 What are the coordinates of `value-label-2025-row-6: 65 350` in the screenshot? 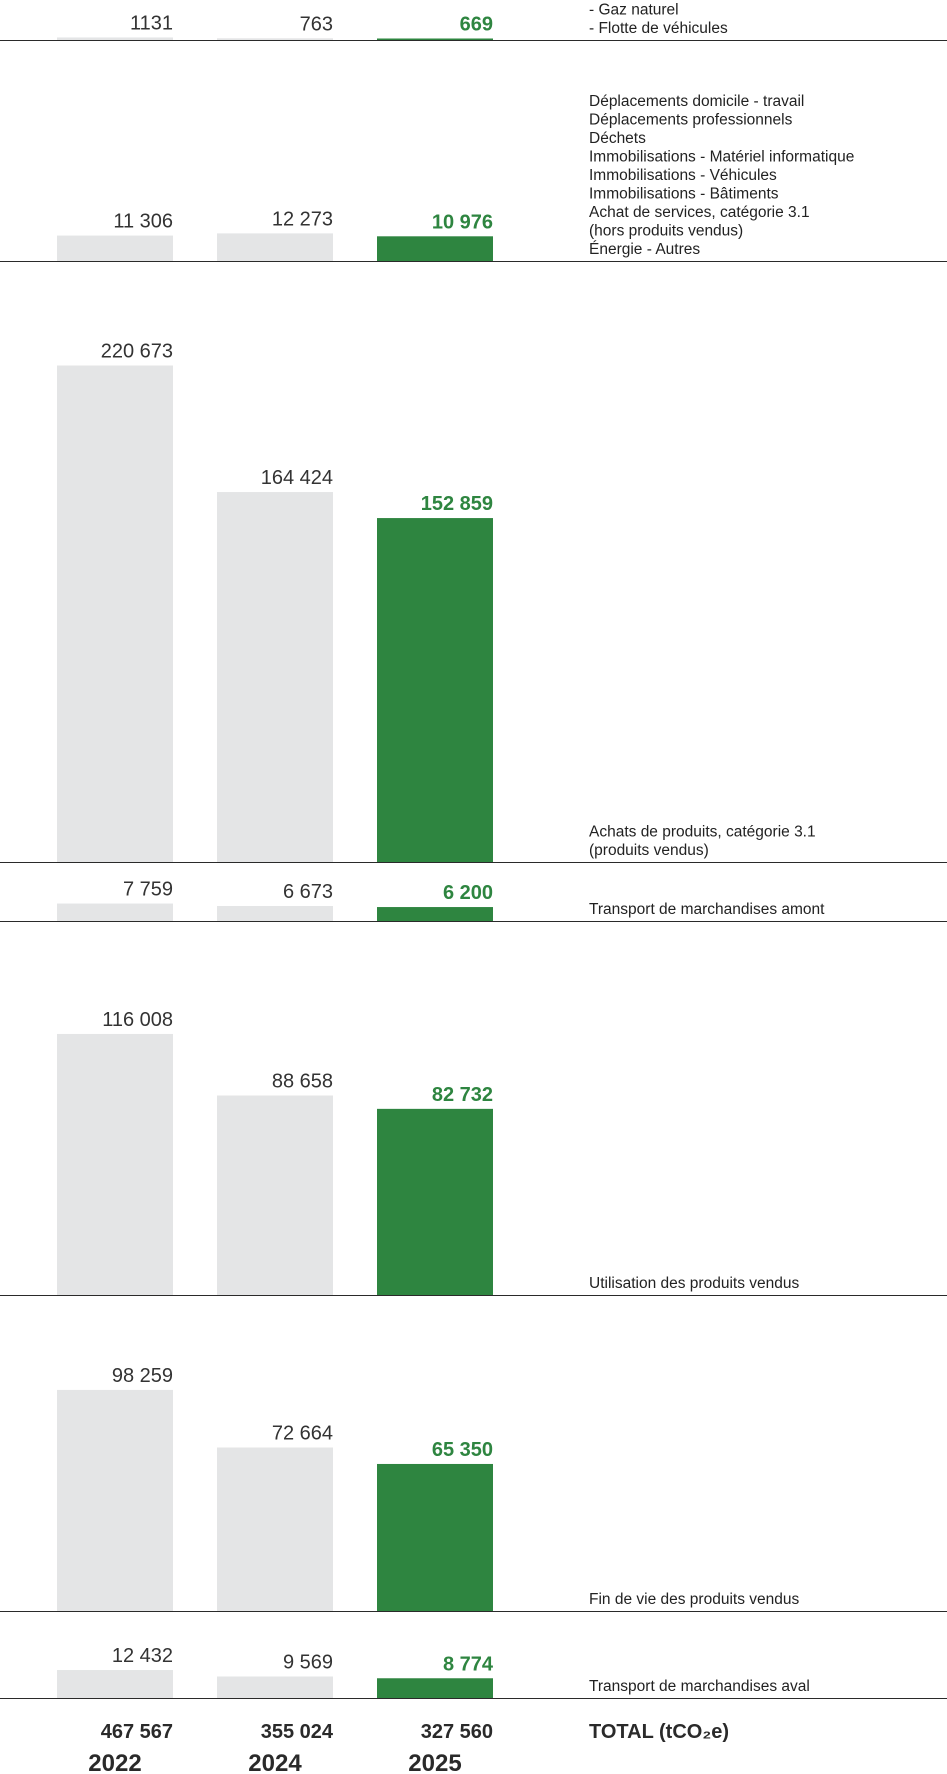 It's located at (462, 1450).